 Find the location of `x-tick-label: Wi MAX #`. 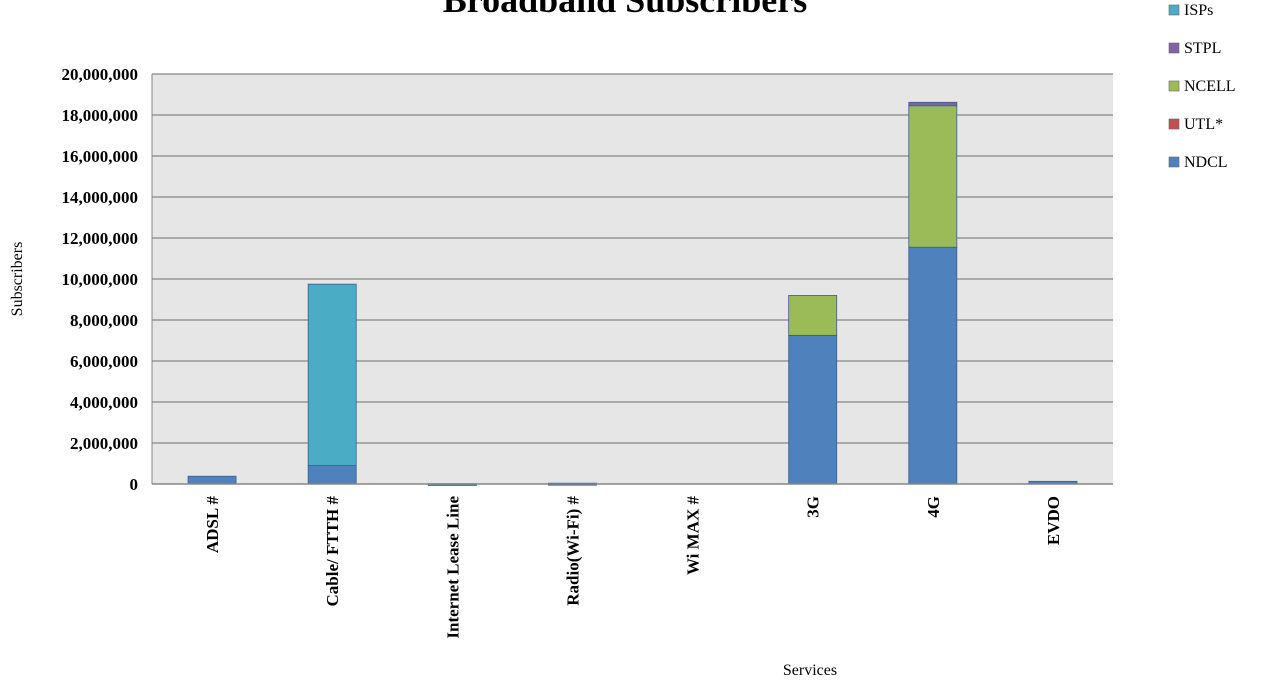

x-tick-label: Wi MAX # is located at coordinates (693, 536).